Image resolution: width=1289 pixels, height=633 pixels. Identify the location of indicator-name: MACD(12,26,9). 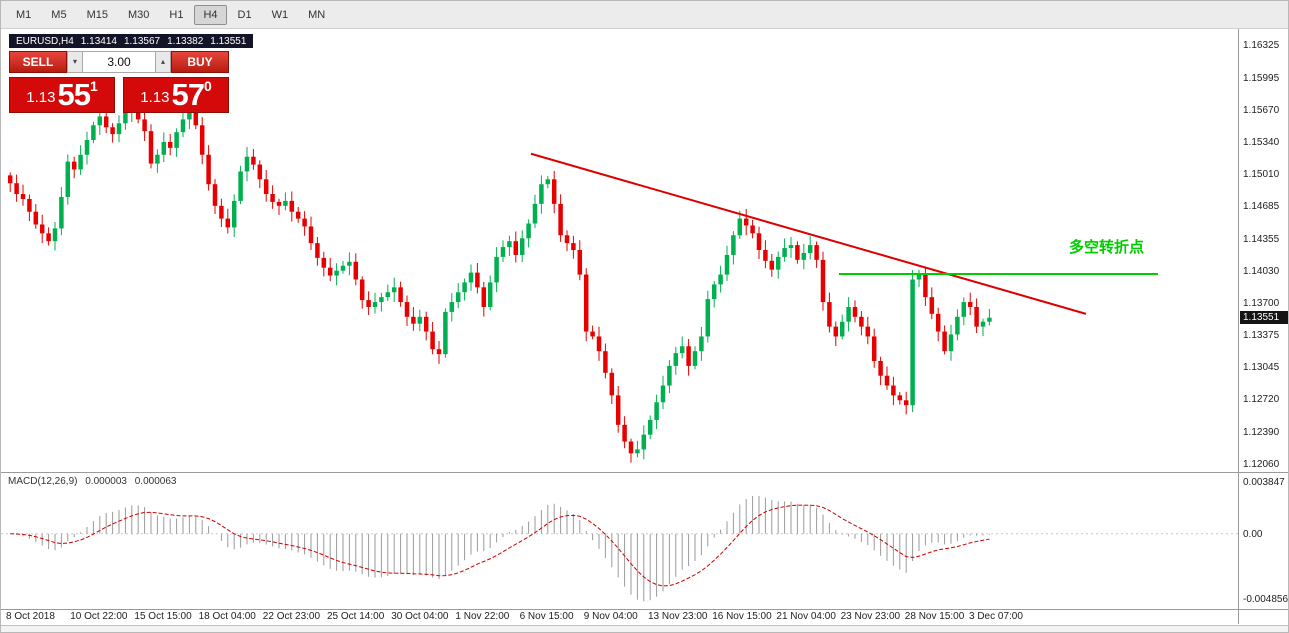
(43, 481).